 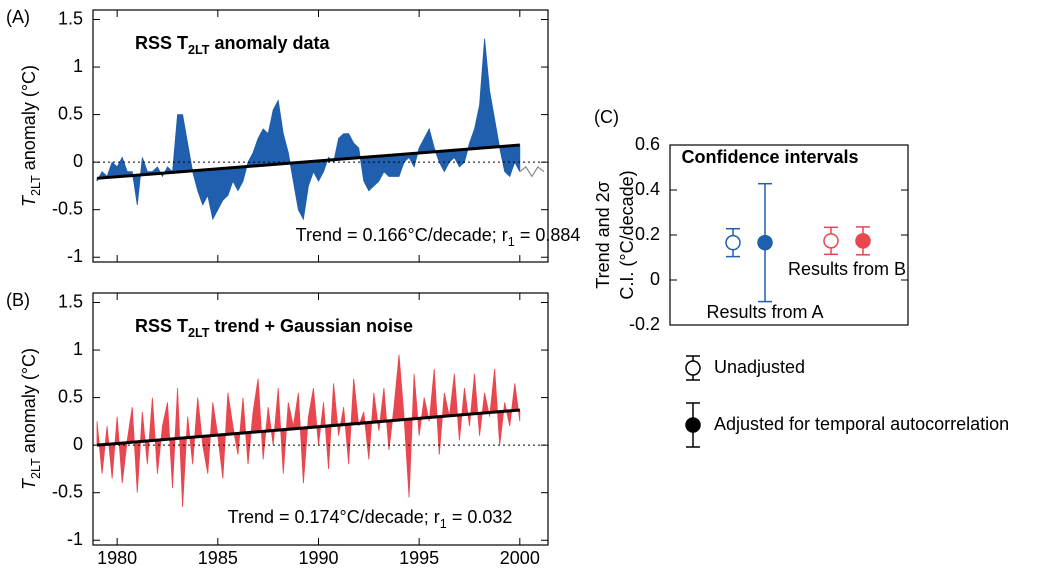 I want to click on panel-label: (A), so click(x=18, y=17).